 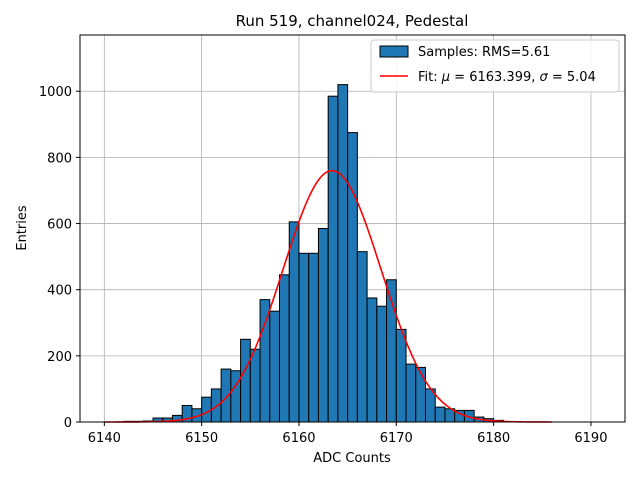 I want to click on y-tick-label: 200, so click(x=59, y=357).